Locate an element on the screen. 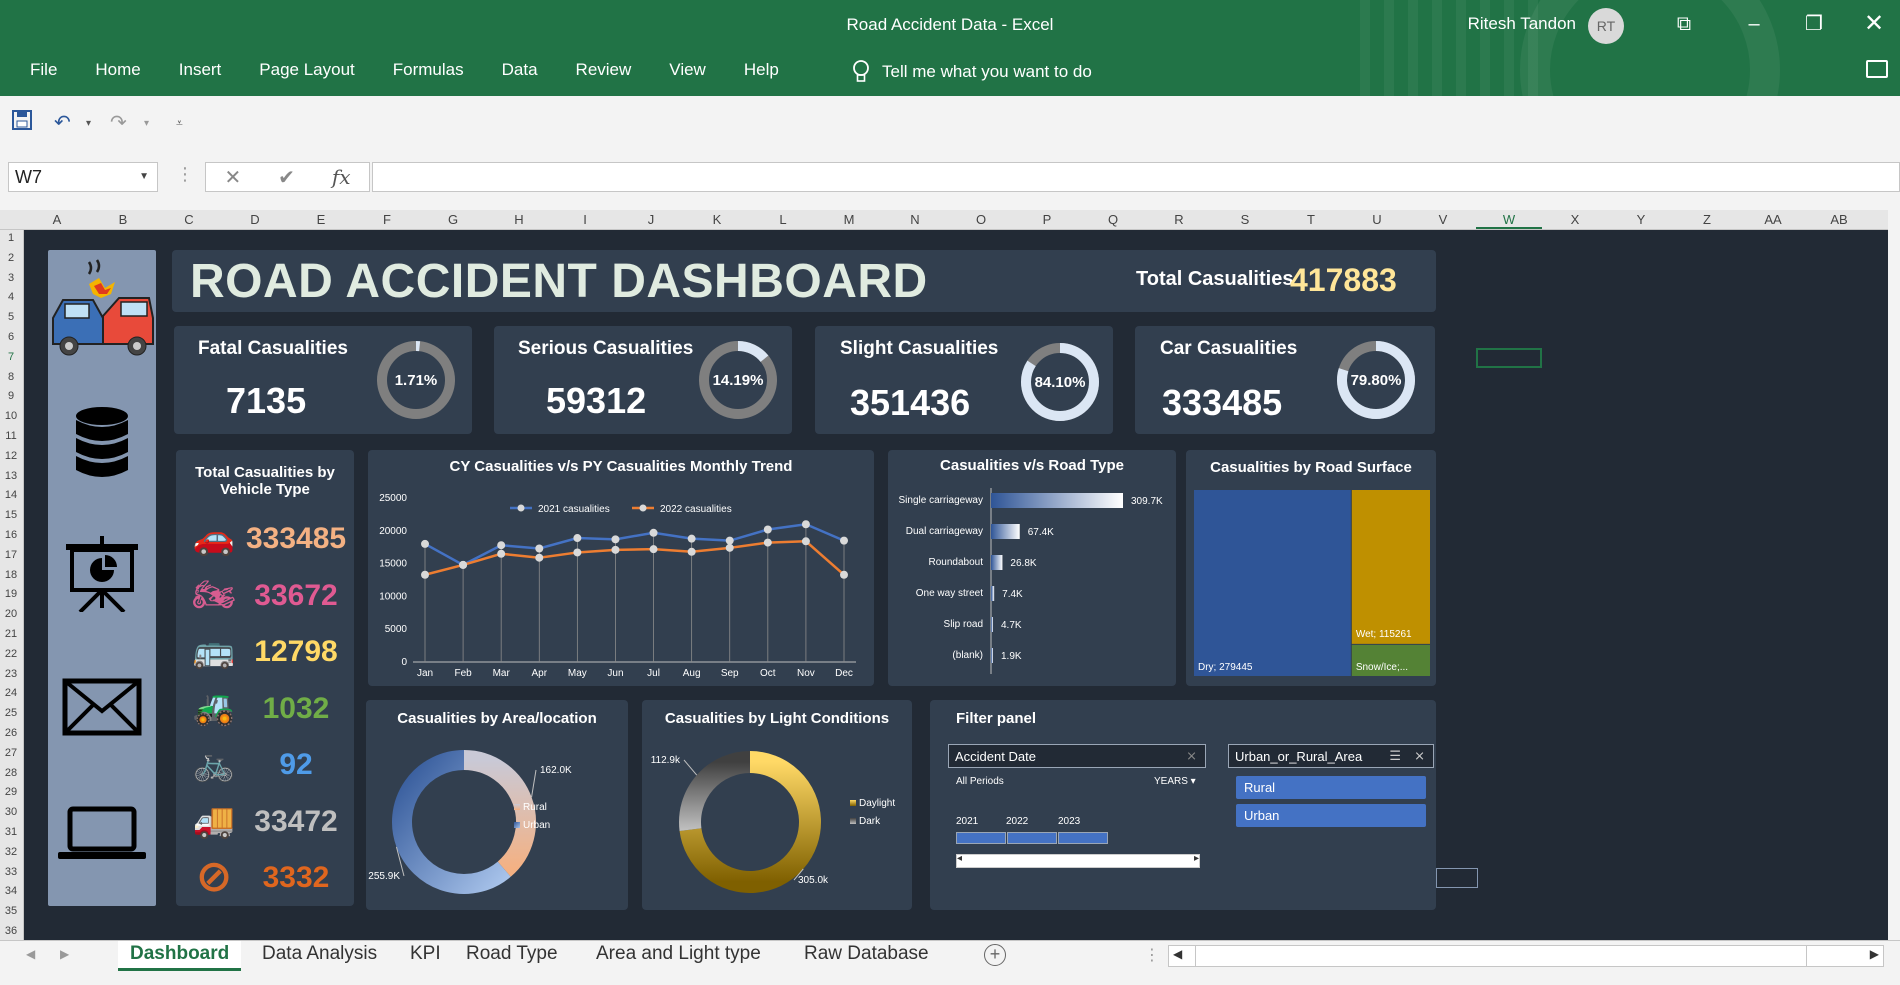 Image resolution: width=1900 pixels, height=985 pixels. row-header-12: 12 is located at coordinates (11, 456).